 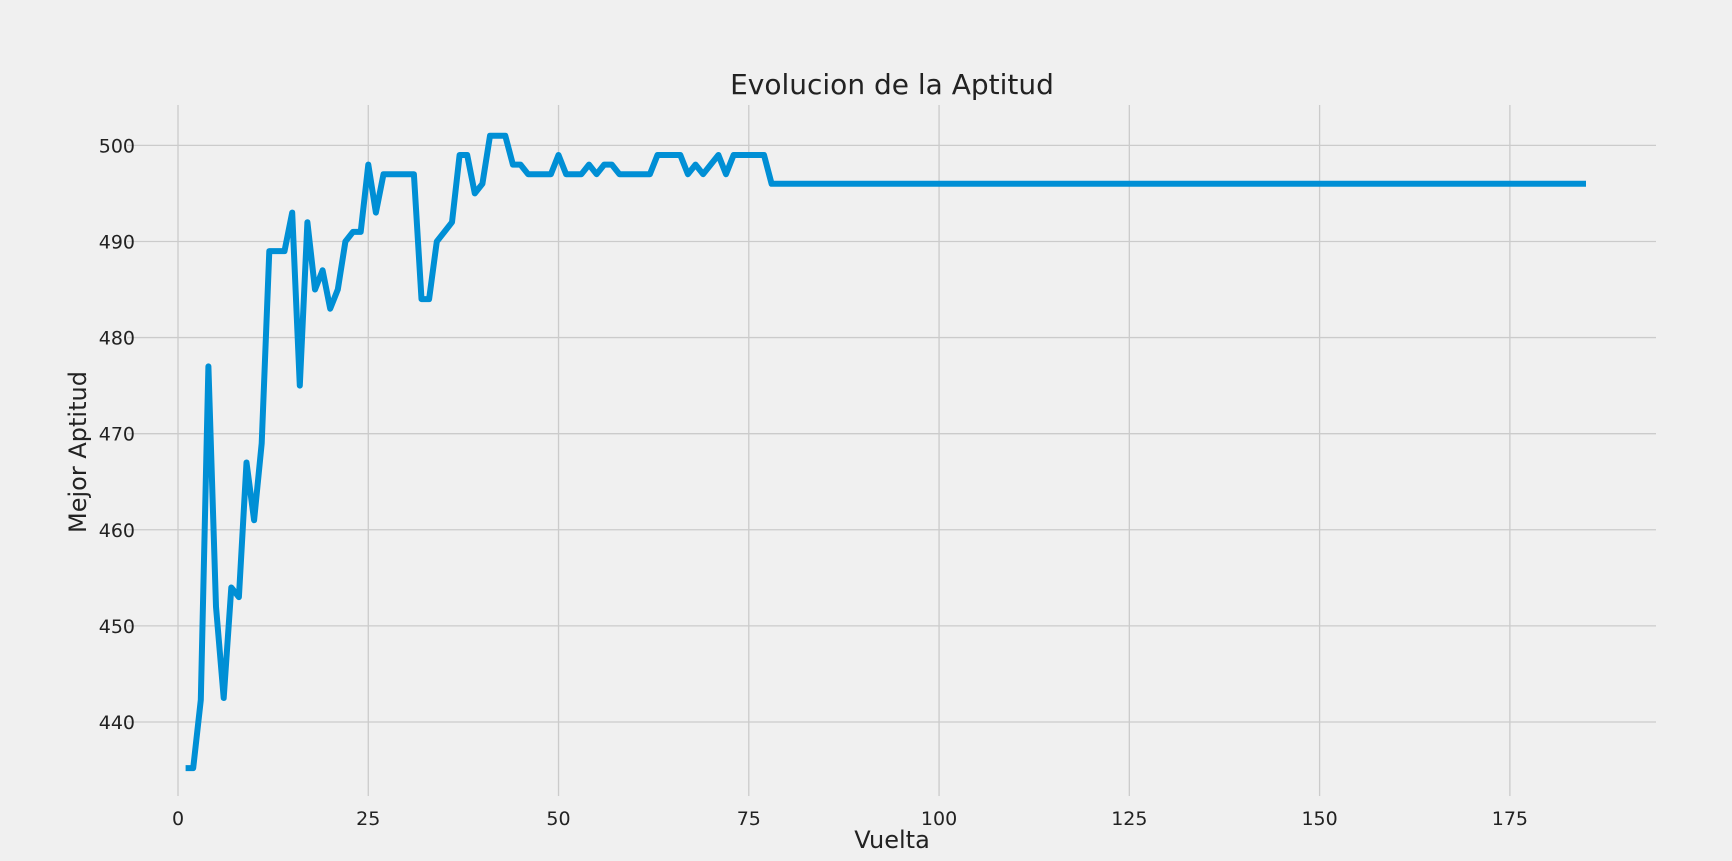 What do you see at coordinates (117, 339) in the screenshot?
I see `y-tick-label: 480` at bounding box center [117, 339].